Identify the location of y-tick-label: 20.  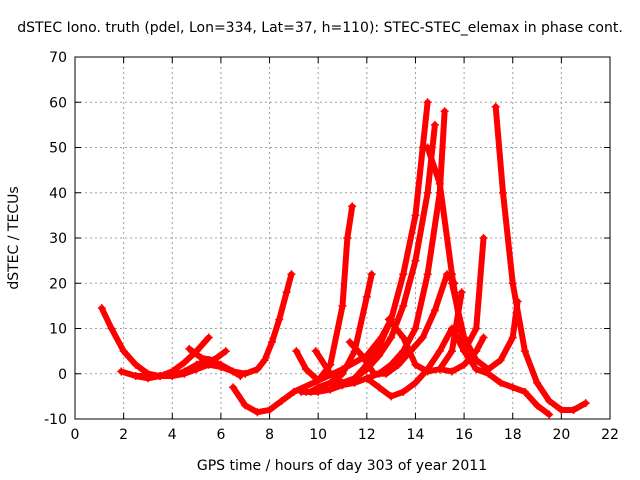
(58, 284).